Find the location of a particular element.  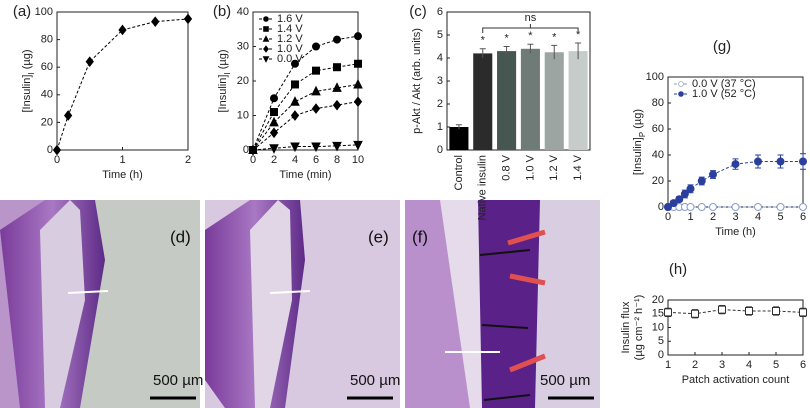

y-tick-label: 2 is located at coordinates (440, 104).